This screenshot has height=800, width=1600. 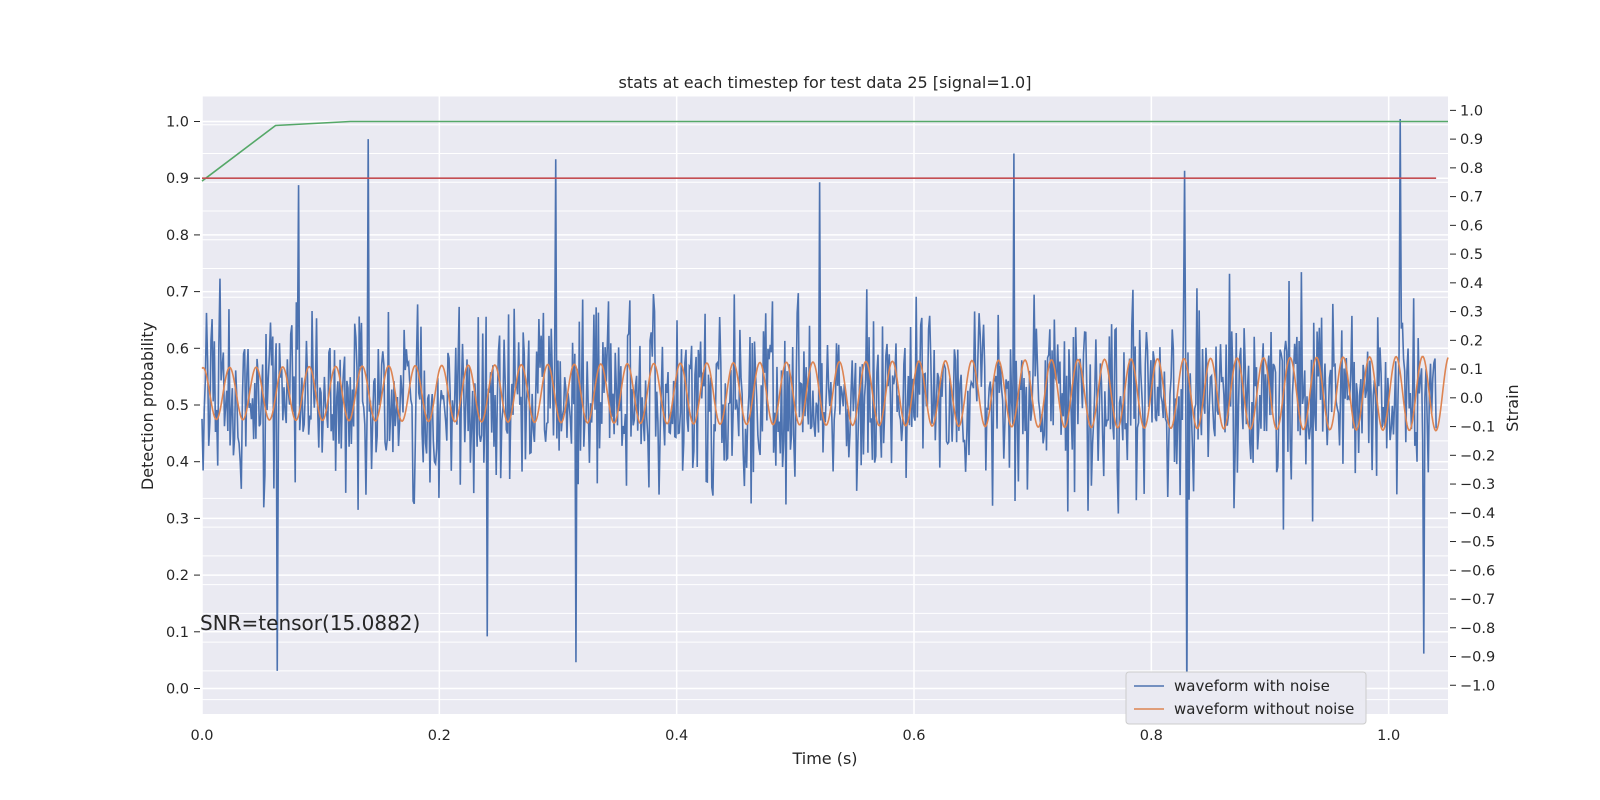 What do you see at coordinates (310, 623) in the screenshot?
I see `snr-annotation: SNR=tensor(15.0882)` at bounding box center [310, 623].